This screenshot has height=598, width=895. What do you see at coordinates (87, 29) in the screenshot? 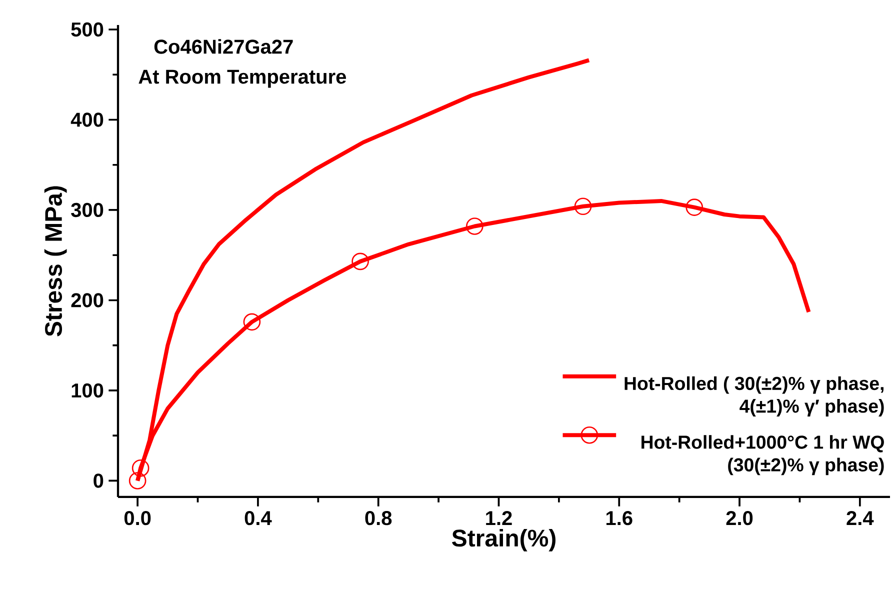
I see `y-tick-label: 500` at bounding box center [87, 29].